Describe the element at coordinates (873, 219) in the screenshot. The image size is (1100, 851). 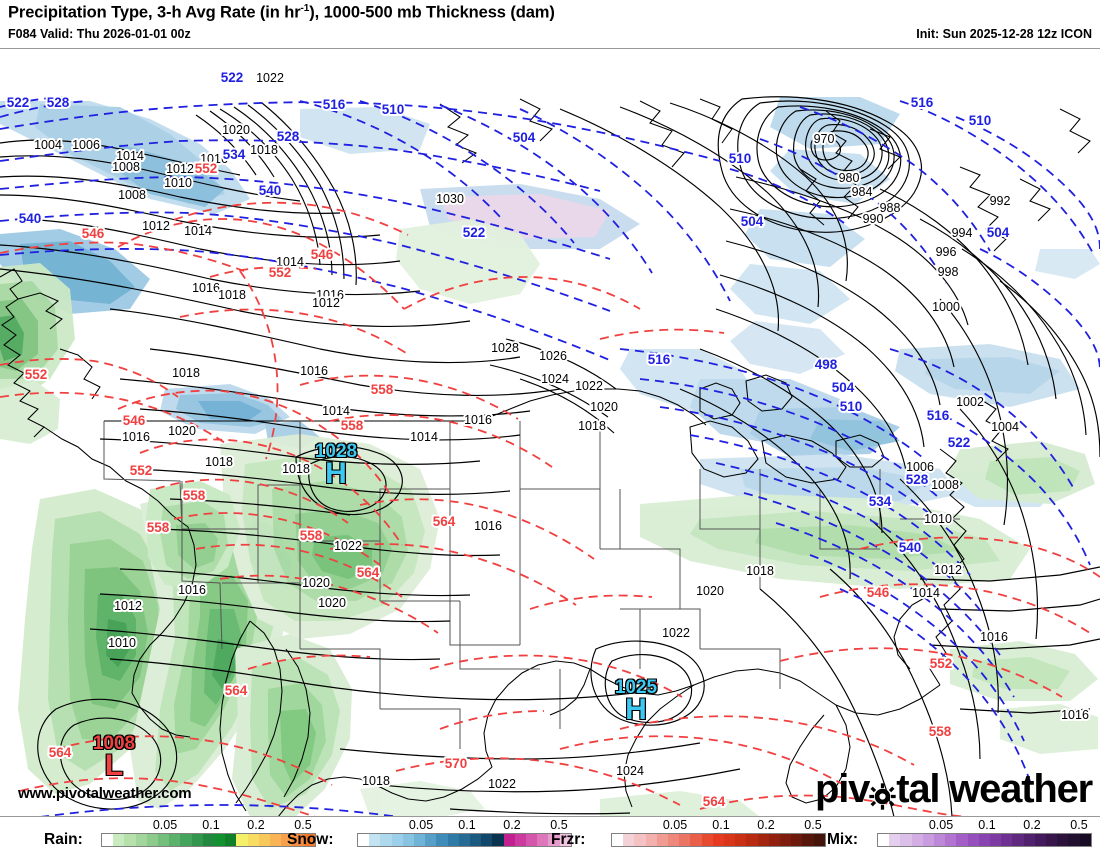
I see `contour-label-halo: 990` at that location.